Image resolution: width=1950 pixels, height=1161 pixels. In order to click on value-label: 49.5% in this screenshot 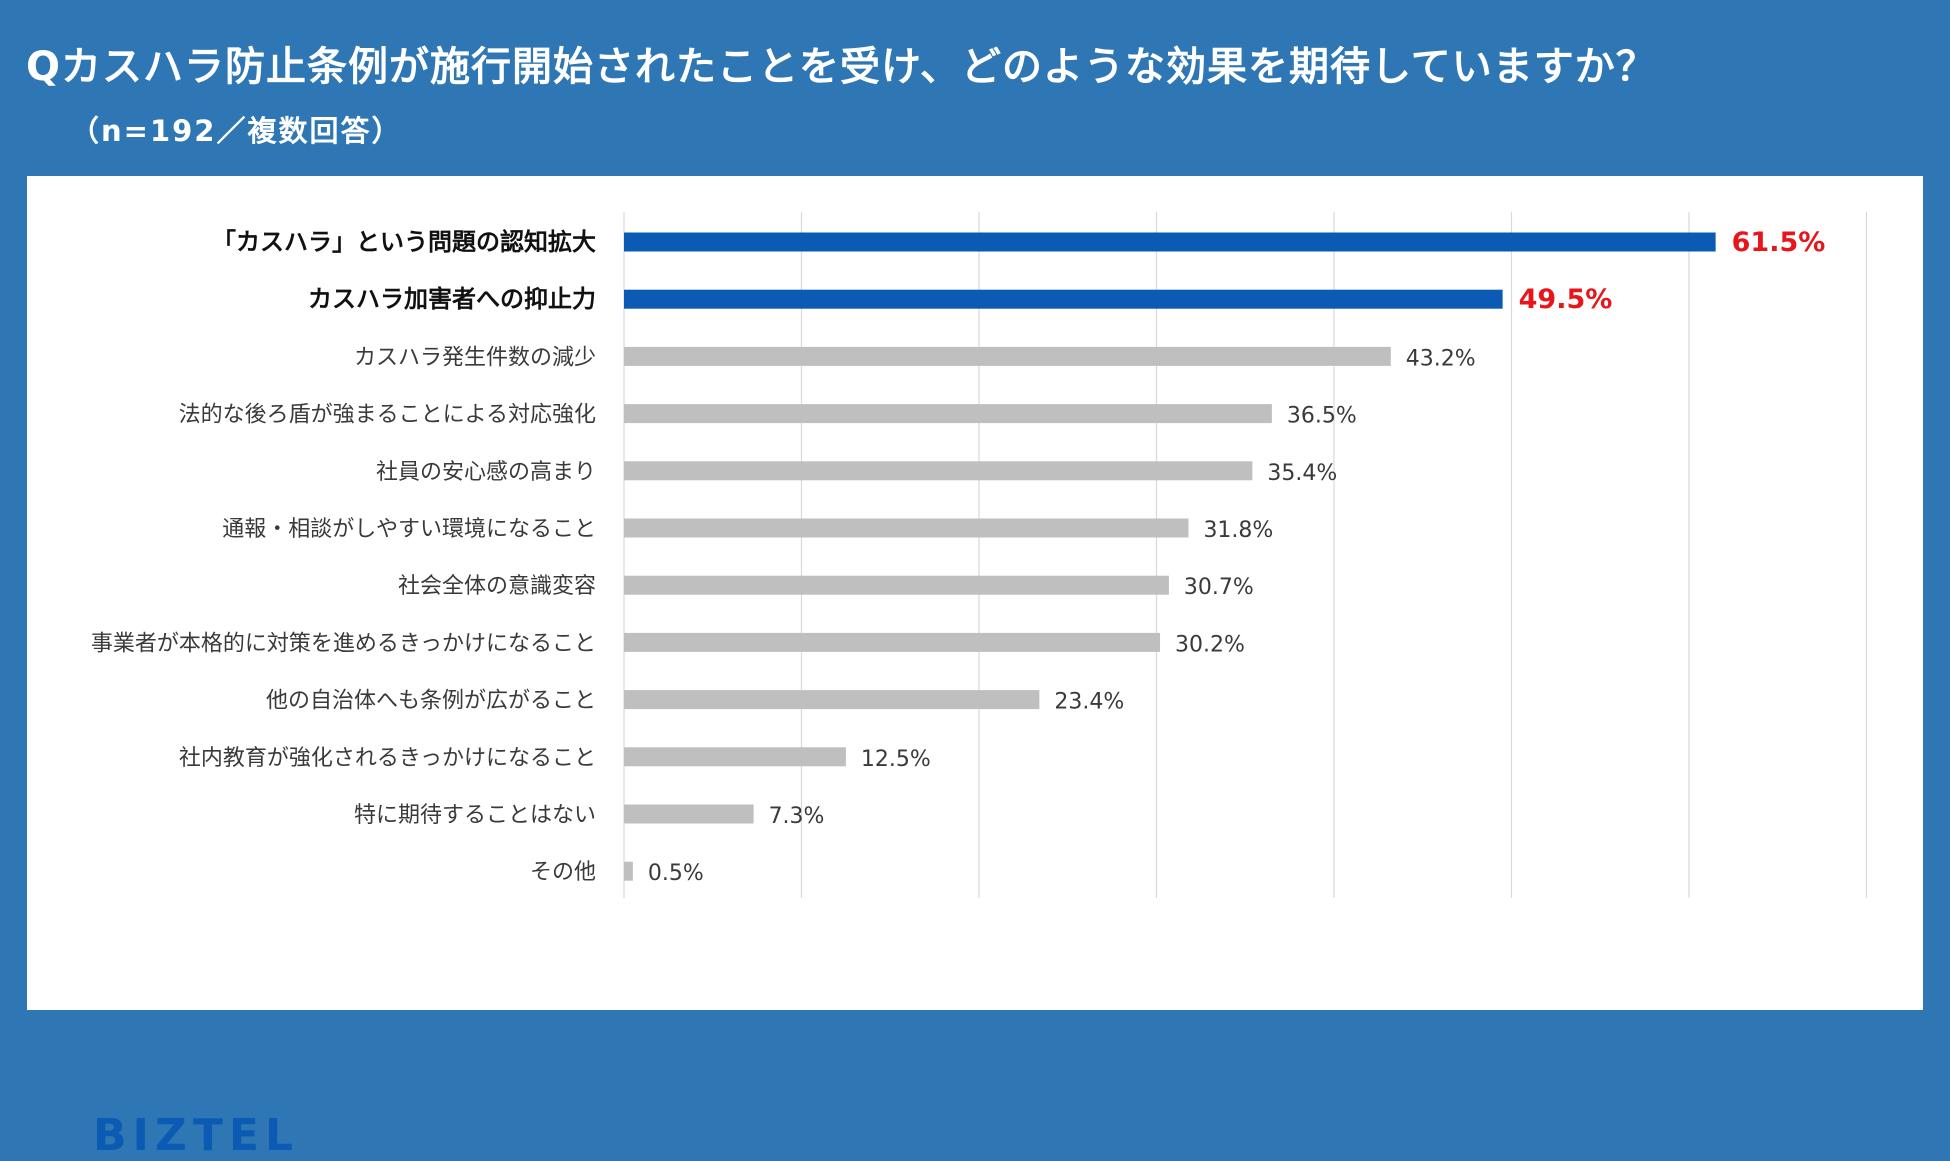, I will do `click(1566, 299)`.